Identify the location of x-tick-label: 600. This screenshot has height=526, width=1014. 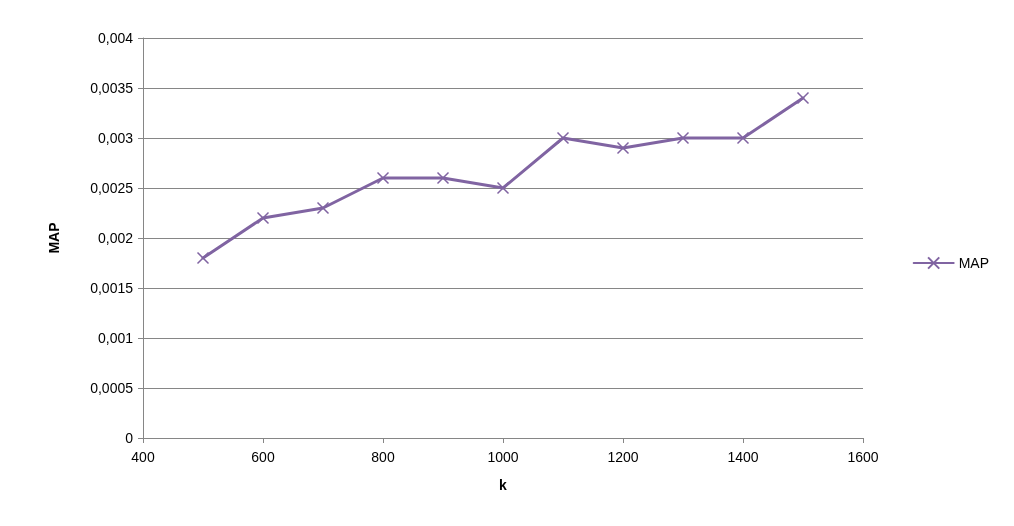
(263, 457).